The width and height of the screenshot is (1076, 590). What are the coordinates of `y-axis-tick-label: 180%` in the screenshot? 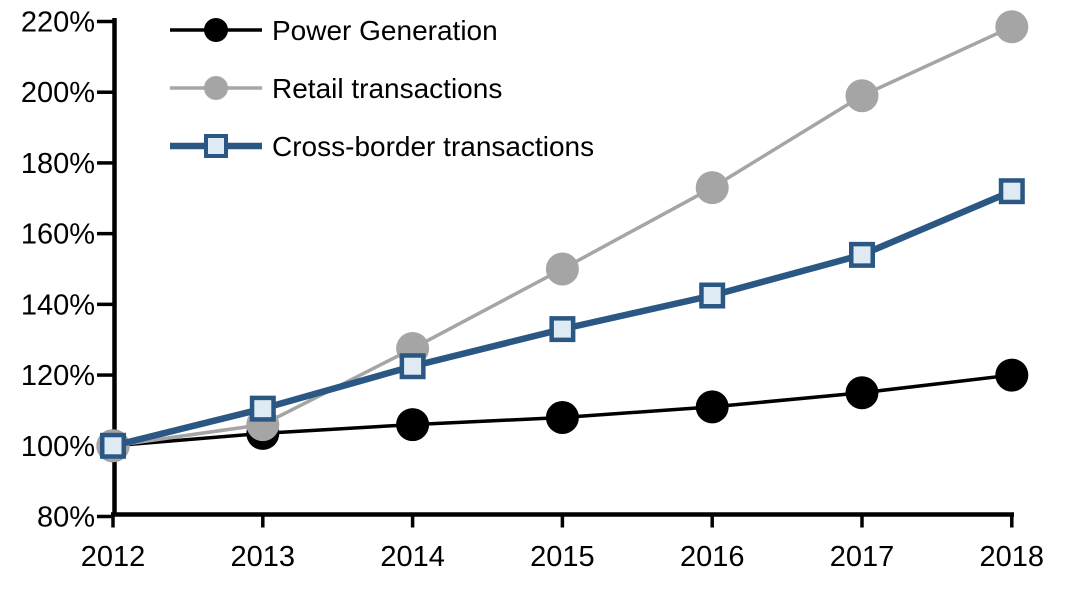 It's located at (58, 164).